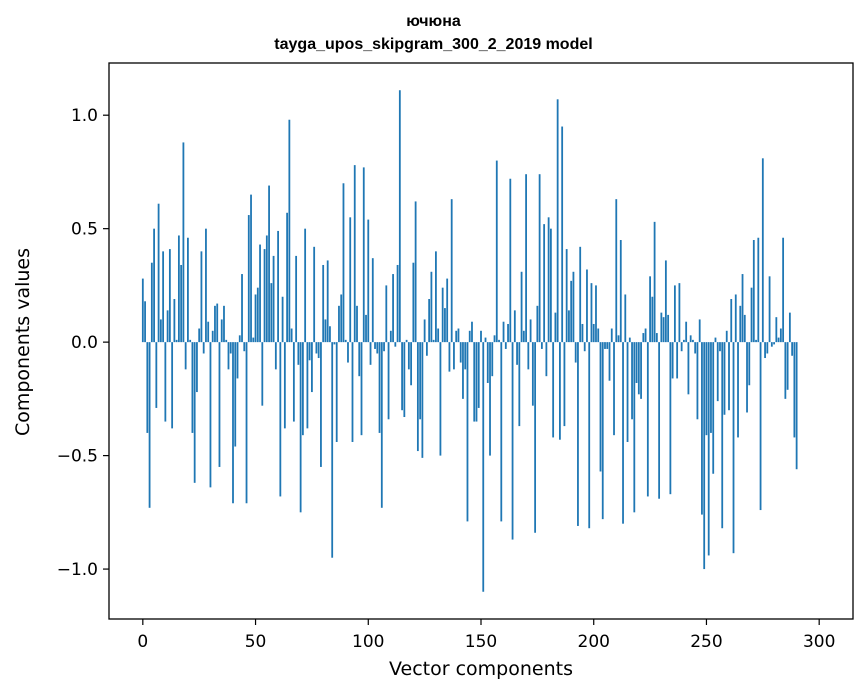 The width and height of the screenshot is (867, 696). I want to click on x-tick-label: 250, so click(706, 642).